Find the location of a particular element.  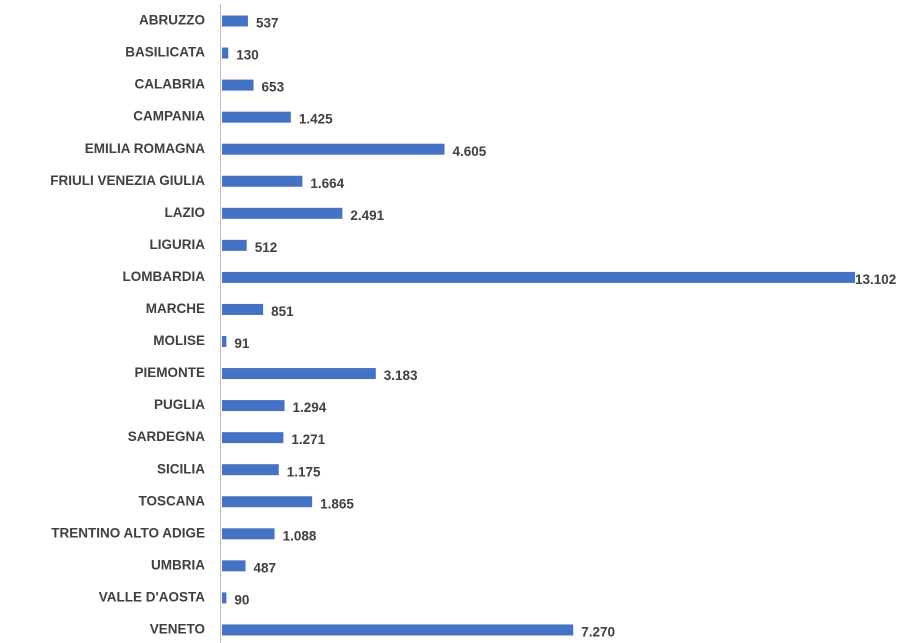

category-label: ABRUZZO is located at coordinates (172, 20).